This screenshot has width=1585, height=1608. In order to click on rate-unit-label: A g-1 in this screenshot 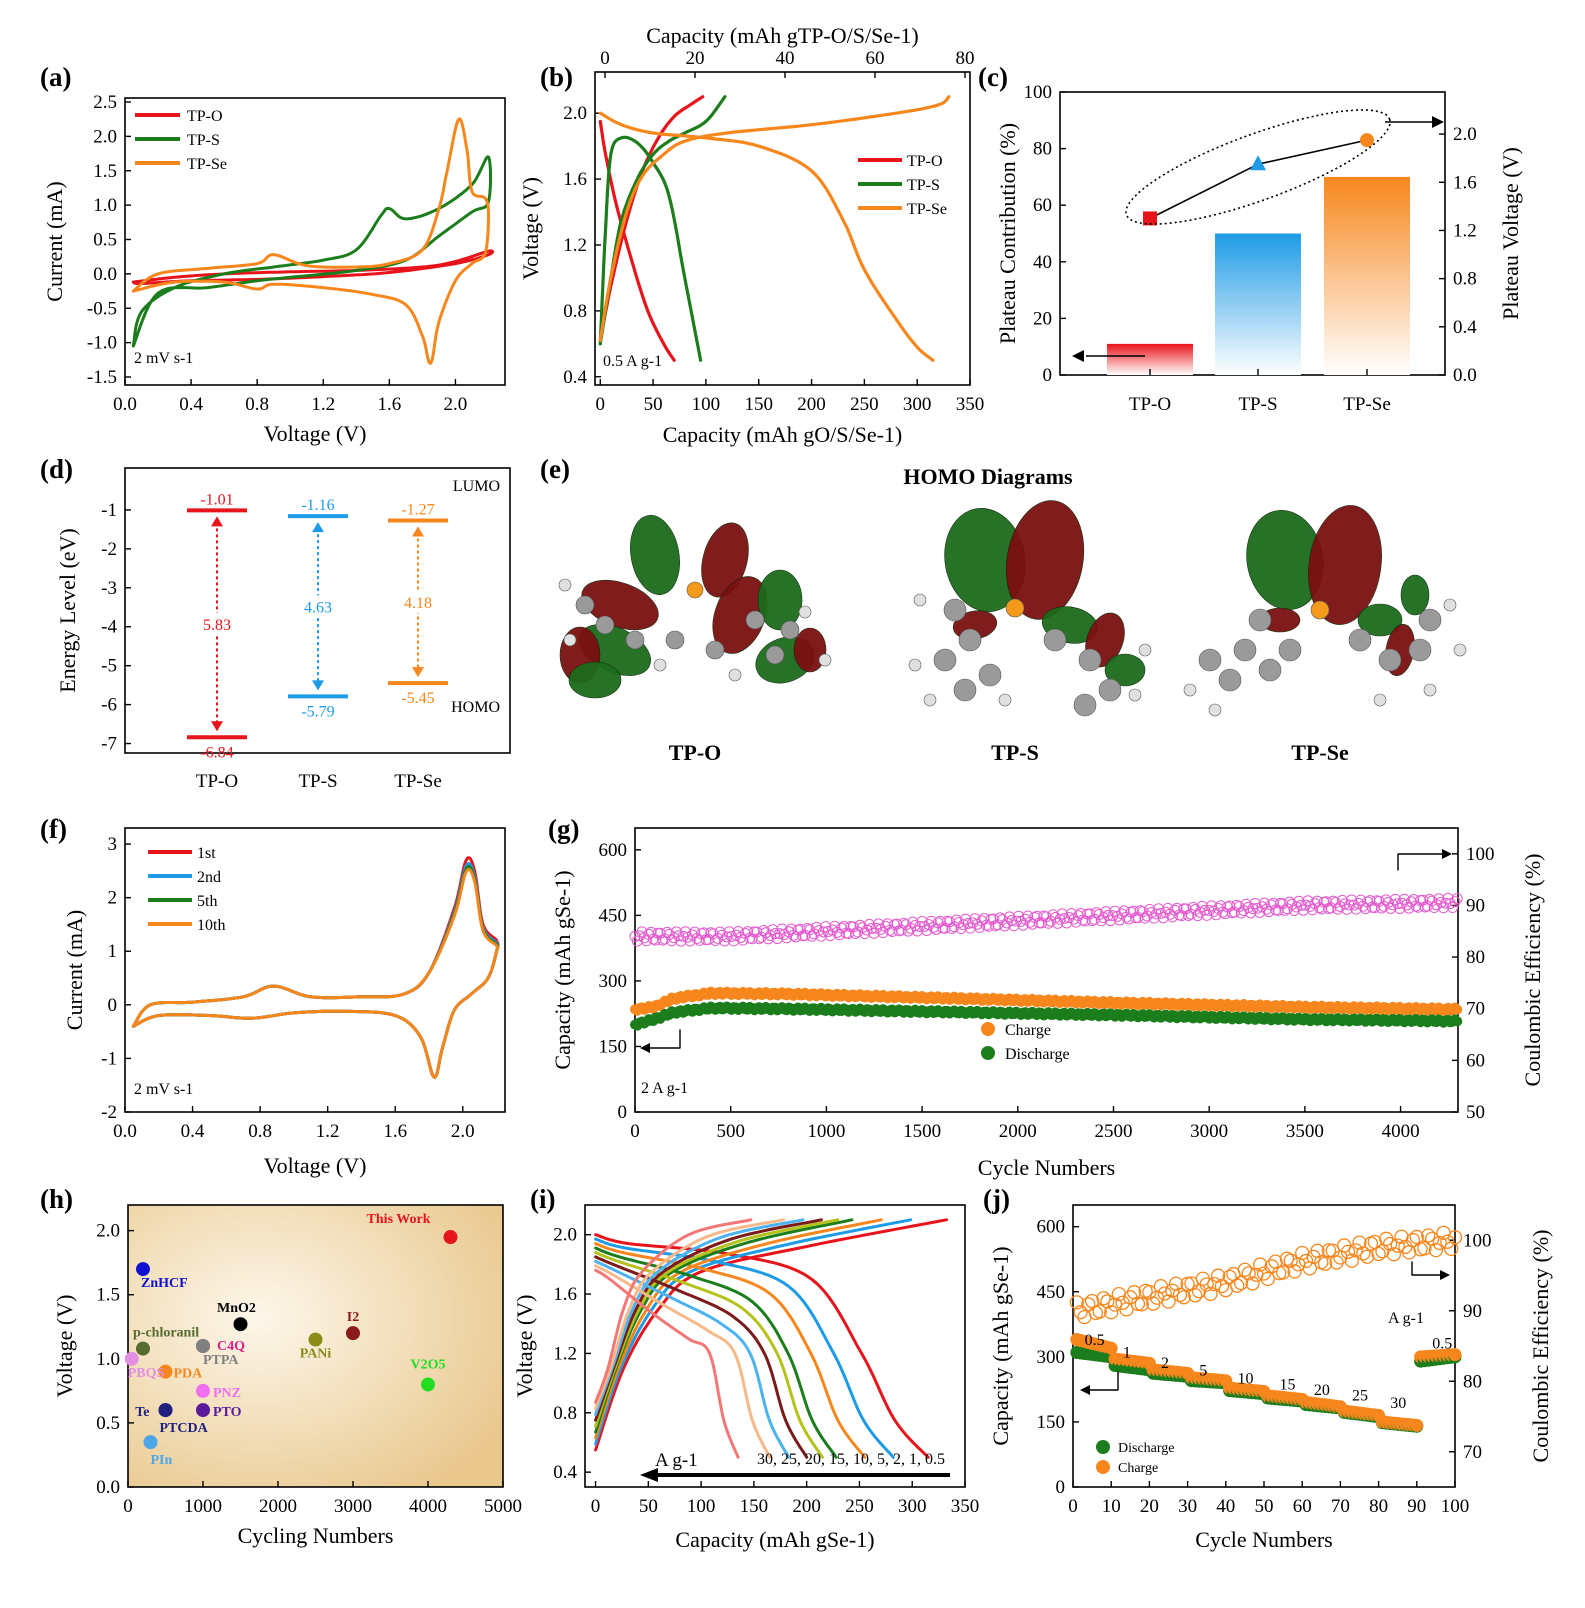, I will do `click(676, 1460)`.